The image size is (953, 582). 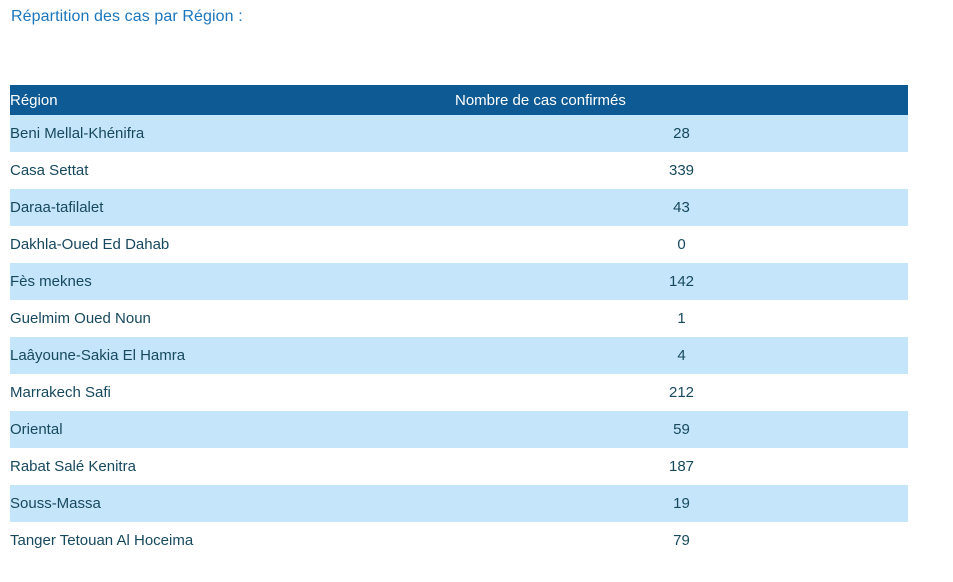 What do you see at coordinates (49, 170) in the screenshot?
I see `region-cell: Casa Settat` at bounding box center [49, 170].